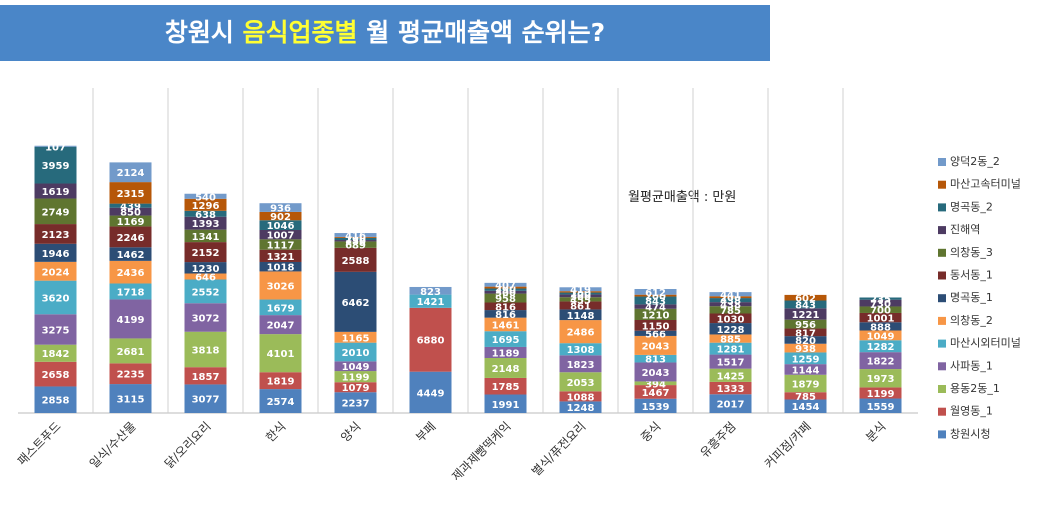 This screenshot has height=511, width=1041. I want to click on x-tick-label: 별식/퓨전요리, so click(559, 449).